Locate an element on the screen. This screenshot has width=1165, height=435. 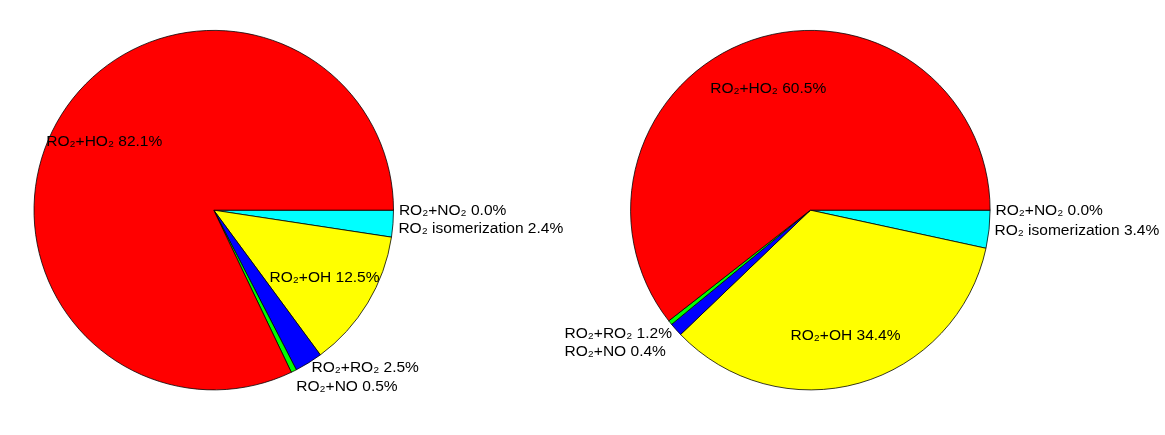
slice-label: RO₂ isomerization 3.4% is located at coordinates (1077, 229).